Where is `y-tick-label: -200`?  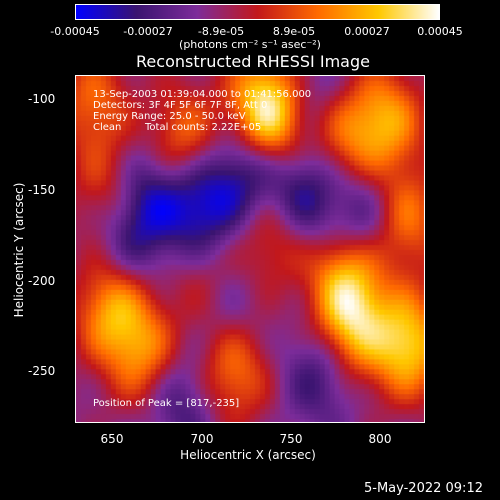
y-tick-label: -200 is located at coordinates (42, 281).